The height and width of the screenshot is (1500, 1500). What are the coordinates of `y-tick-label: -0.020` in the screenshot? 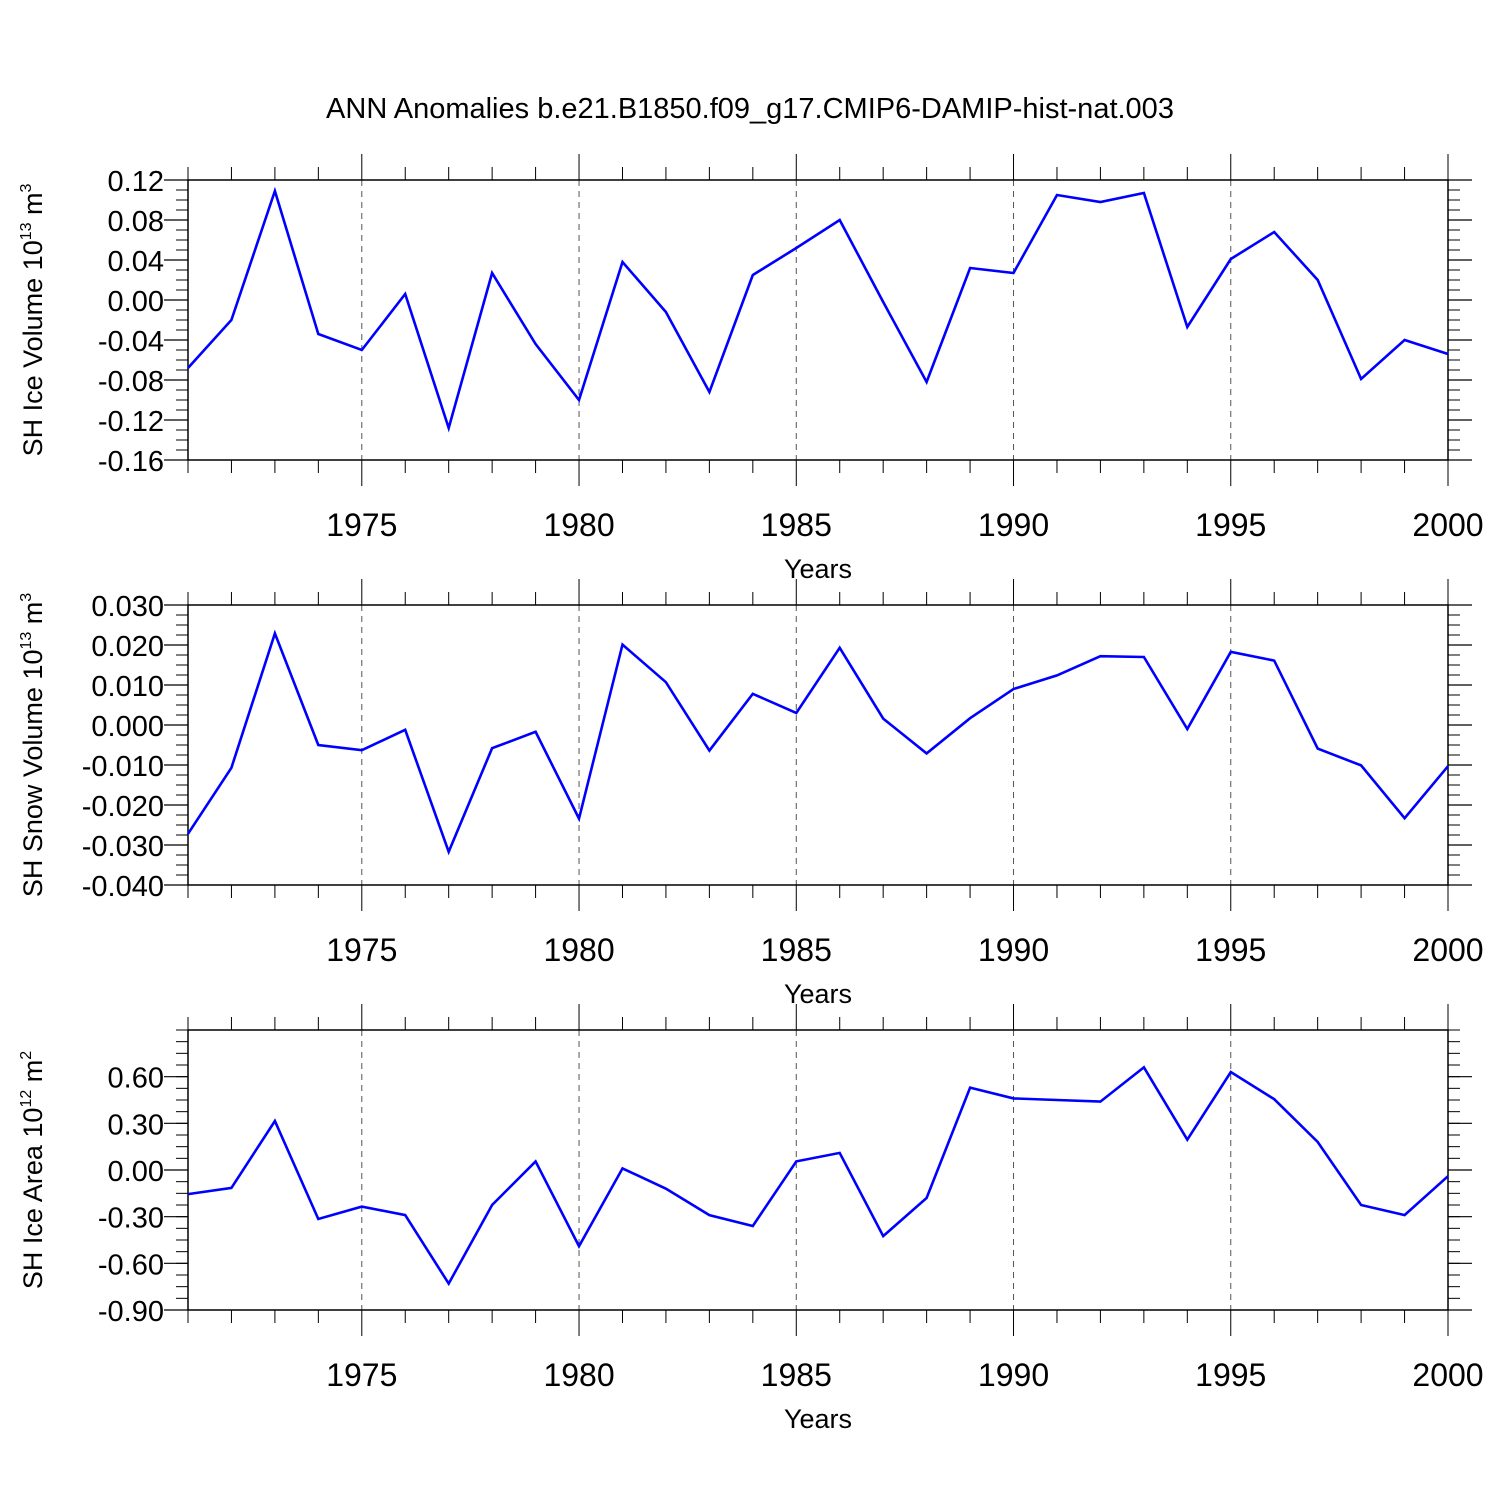 It's located at (123, 807).